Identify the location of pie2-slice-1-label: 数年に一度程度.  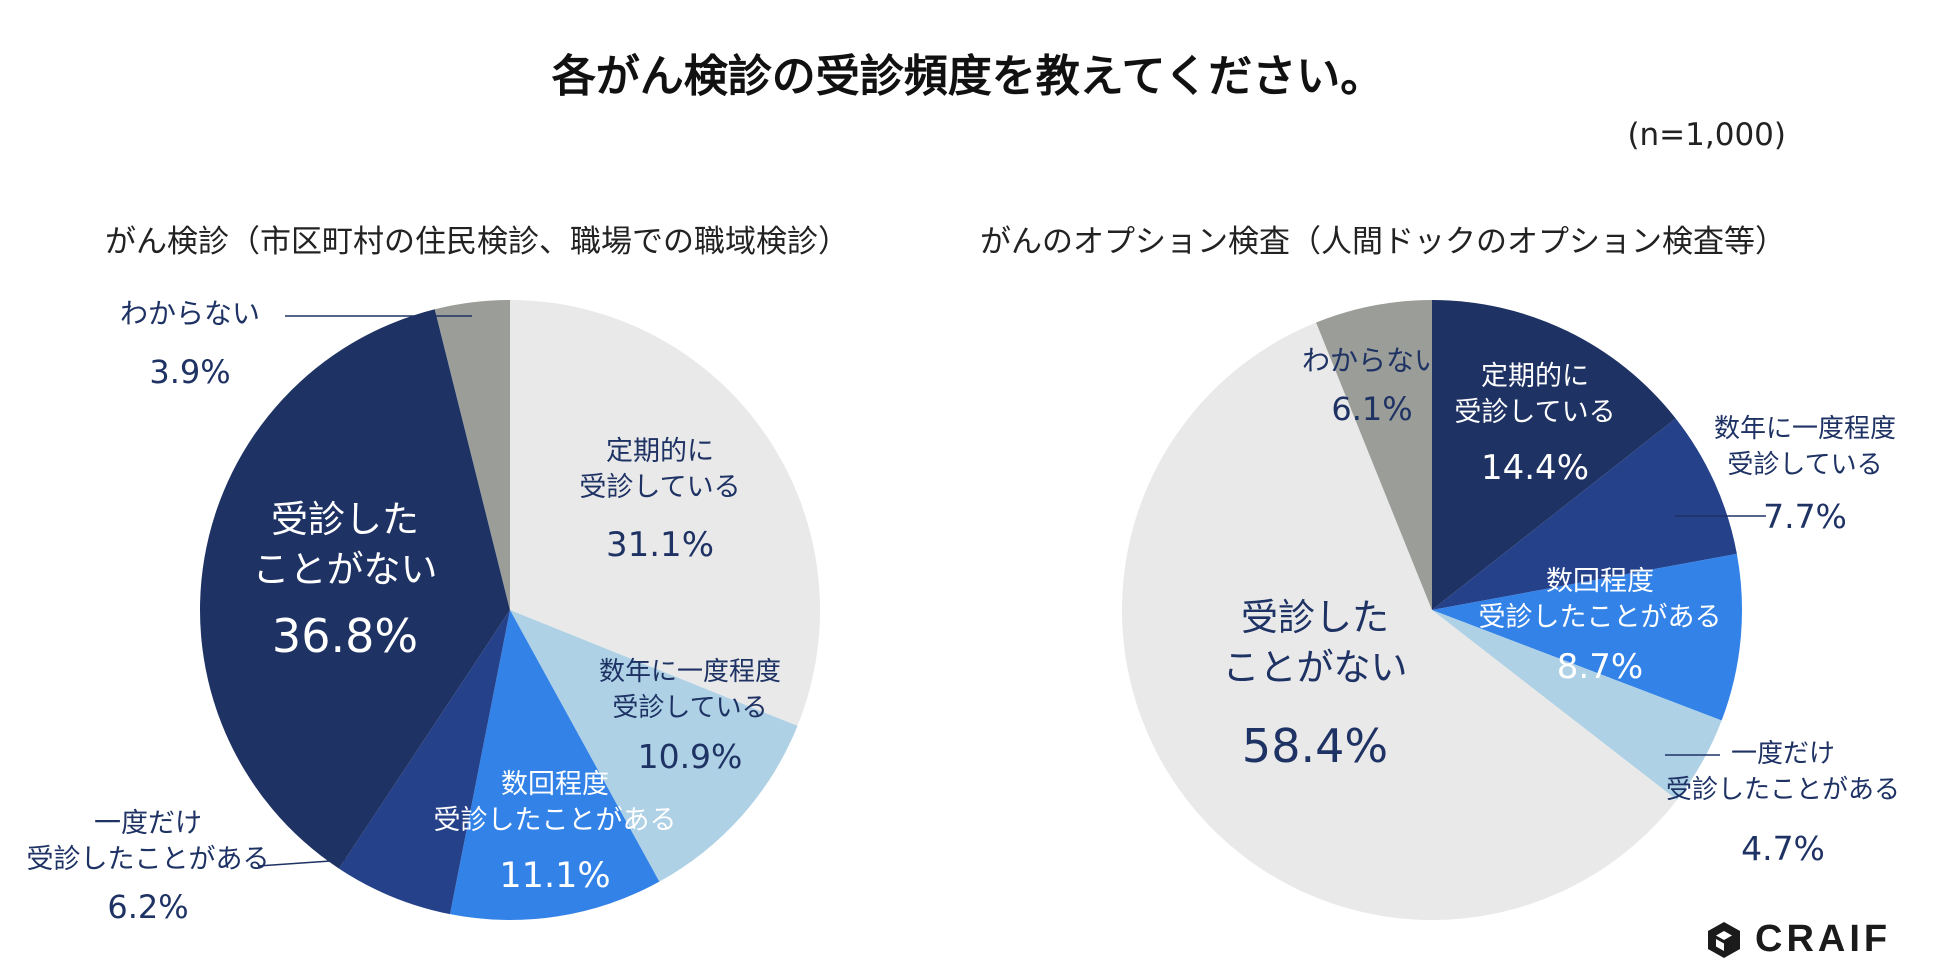
(1805, 429).